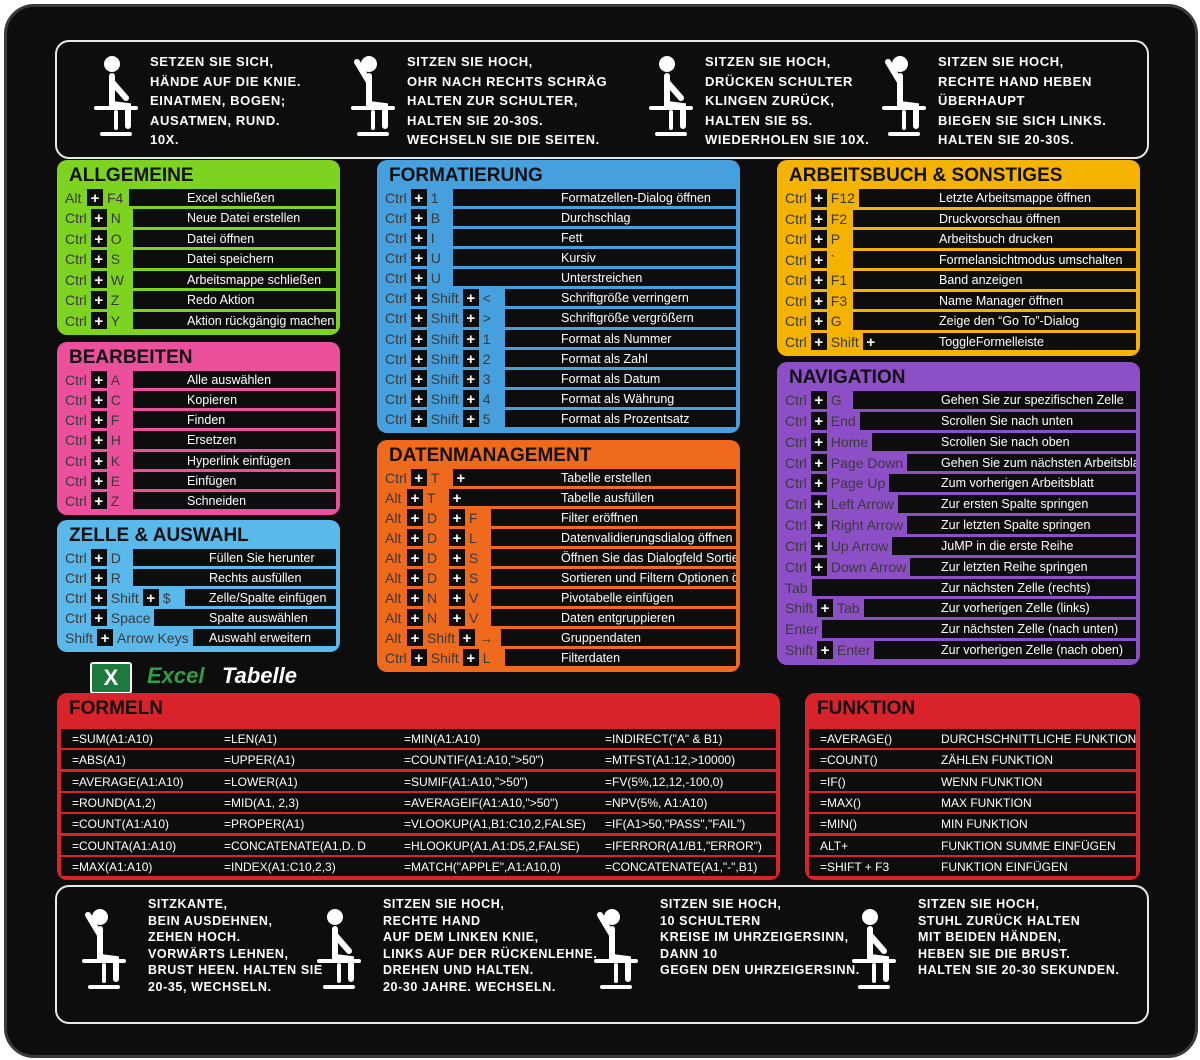 This screenshot has height=1060, width=1200. Describe the element at coordinates (841, 802) in the screenshot. I see `formula-cell: =MAX()` at that location.